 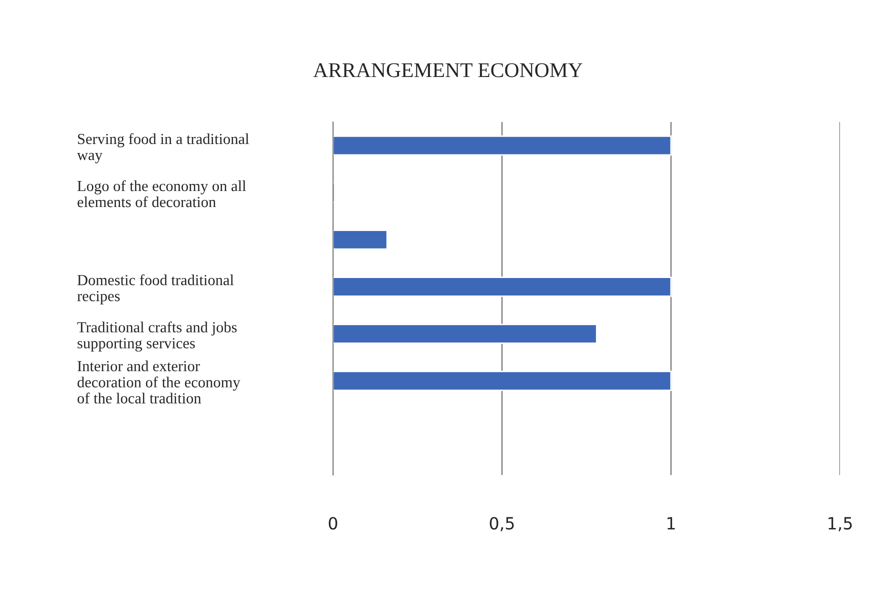 What do you see at coordinates (159, 382) in the screenshot?
I see `y-tick-label: Interior and exterior decoration of the economy of the local tradition` at bounding box center [159, 382].